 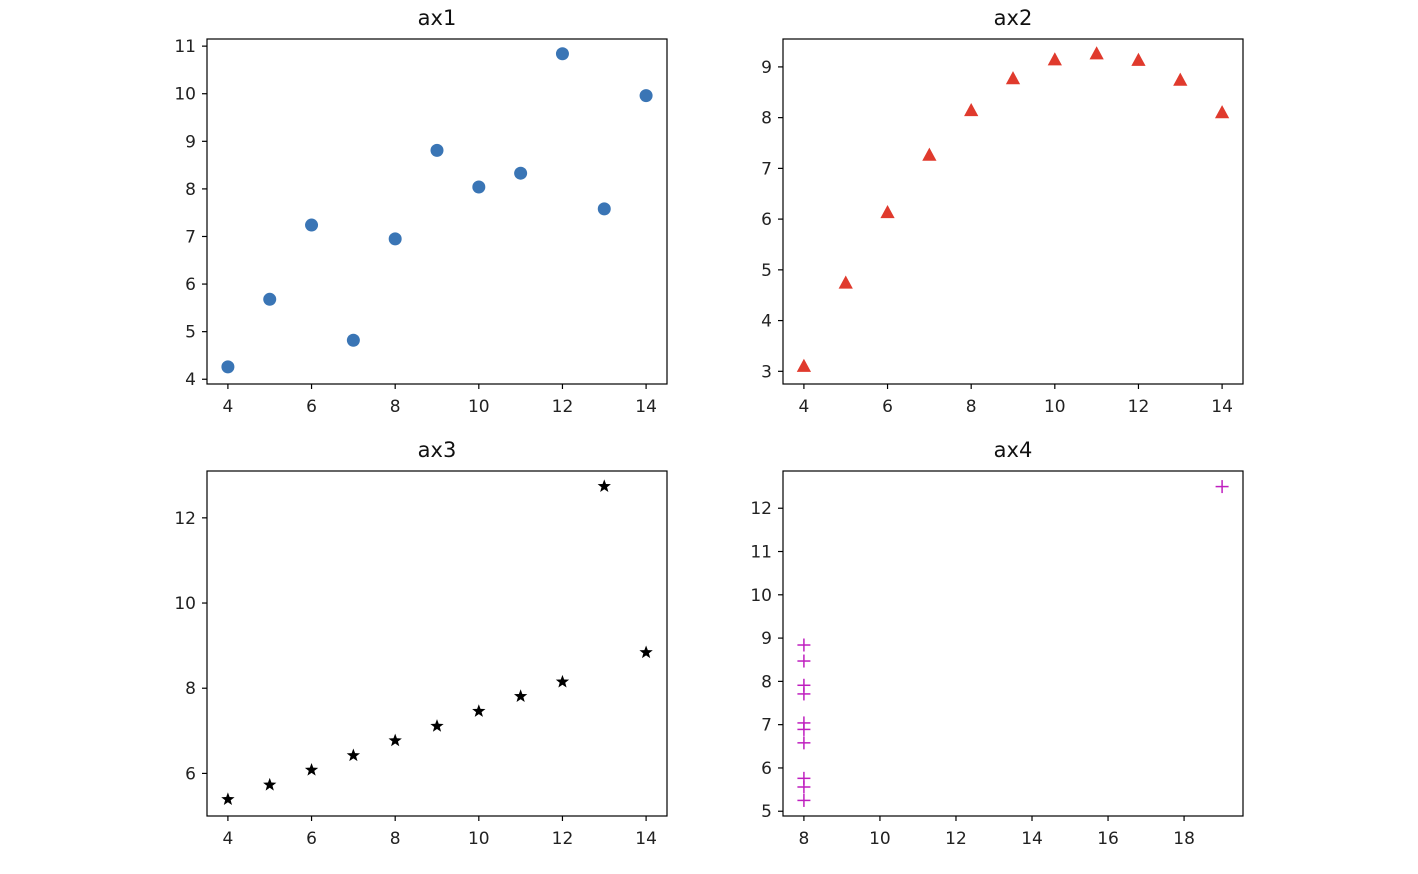 What do you see at coordinates (190, 380) in the screenshot?
I see `ax1-ytick-label: 4` at bounding box center [190, 380].